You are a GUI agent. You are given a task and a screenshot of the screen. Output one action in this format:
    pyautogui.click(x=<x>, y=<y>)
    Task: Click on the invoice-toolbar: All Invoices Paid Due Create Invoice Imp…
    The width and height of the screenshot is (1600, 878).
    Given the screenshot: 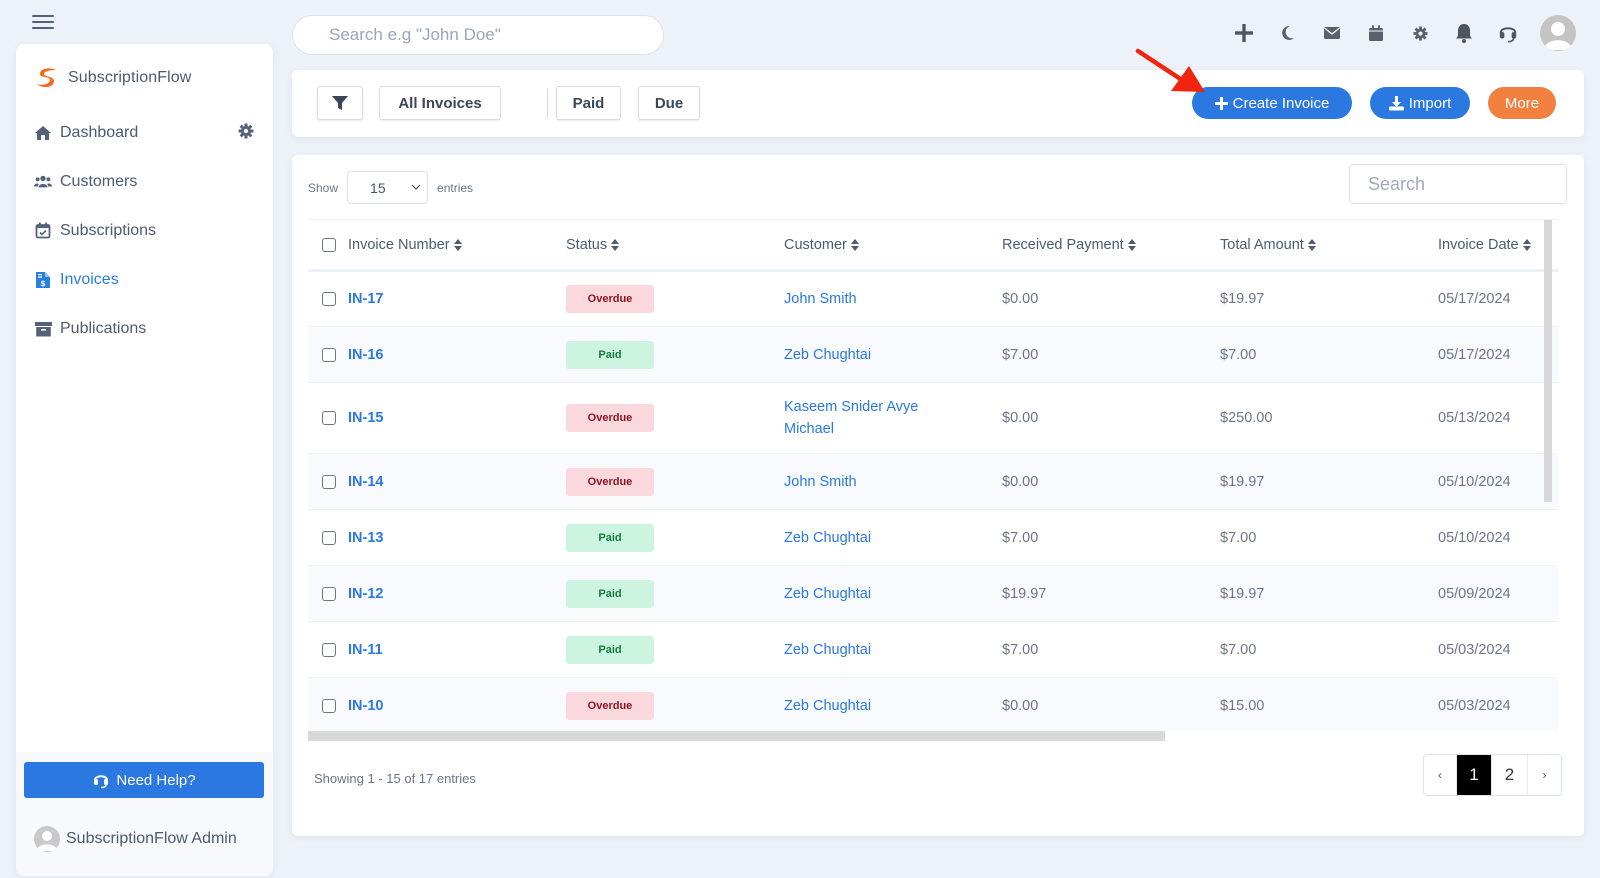 What is the action you would take?
    pyautogui.click(x=938, y=103)
    